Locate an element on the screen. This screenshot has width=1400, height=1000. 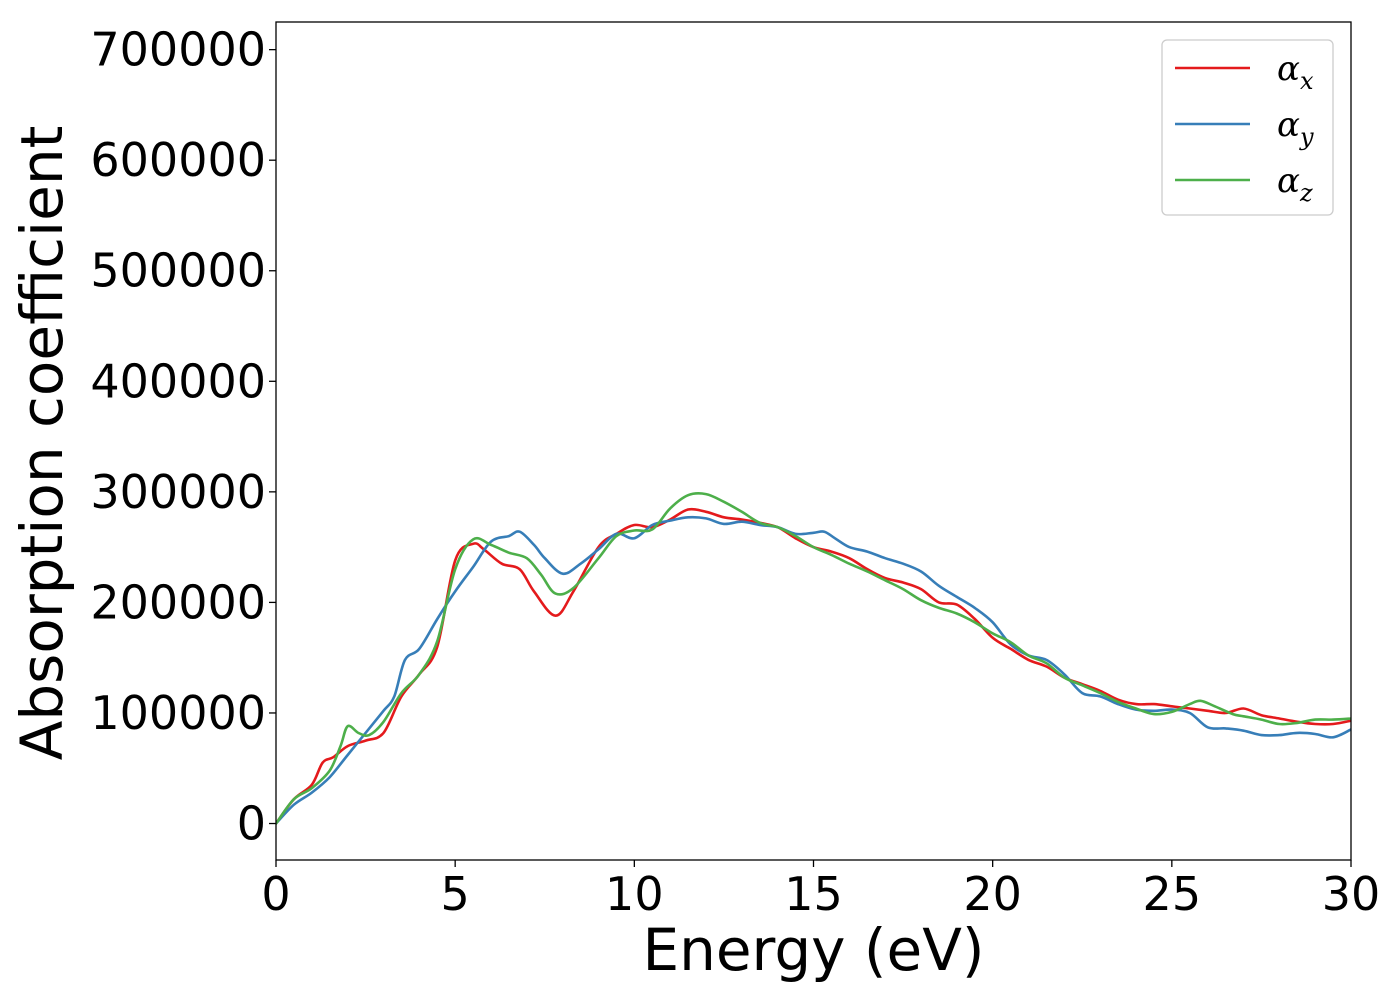
y-tick-label: 700000 is located at coordinates (178, 50).